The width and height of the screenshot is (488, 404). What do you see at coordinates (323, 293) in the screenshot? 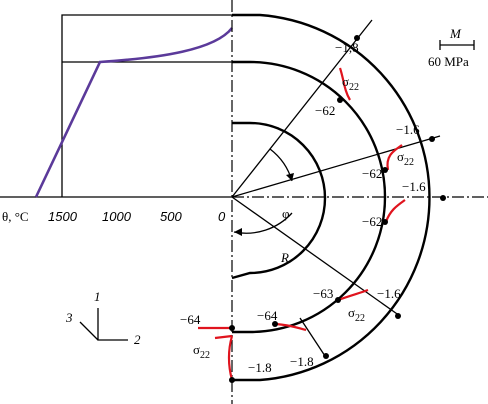
I see `stress-label: −63` at bounding box center [323, 293].